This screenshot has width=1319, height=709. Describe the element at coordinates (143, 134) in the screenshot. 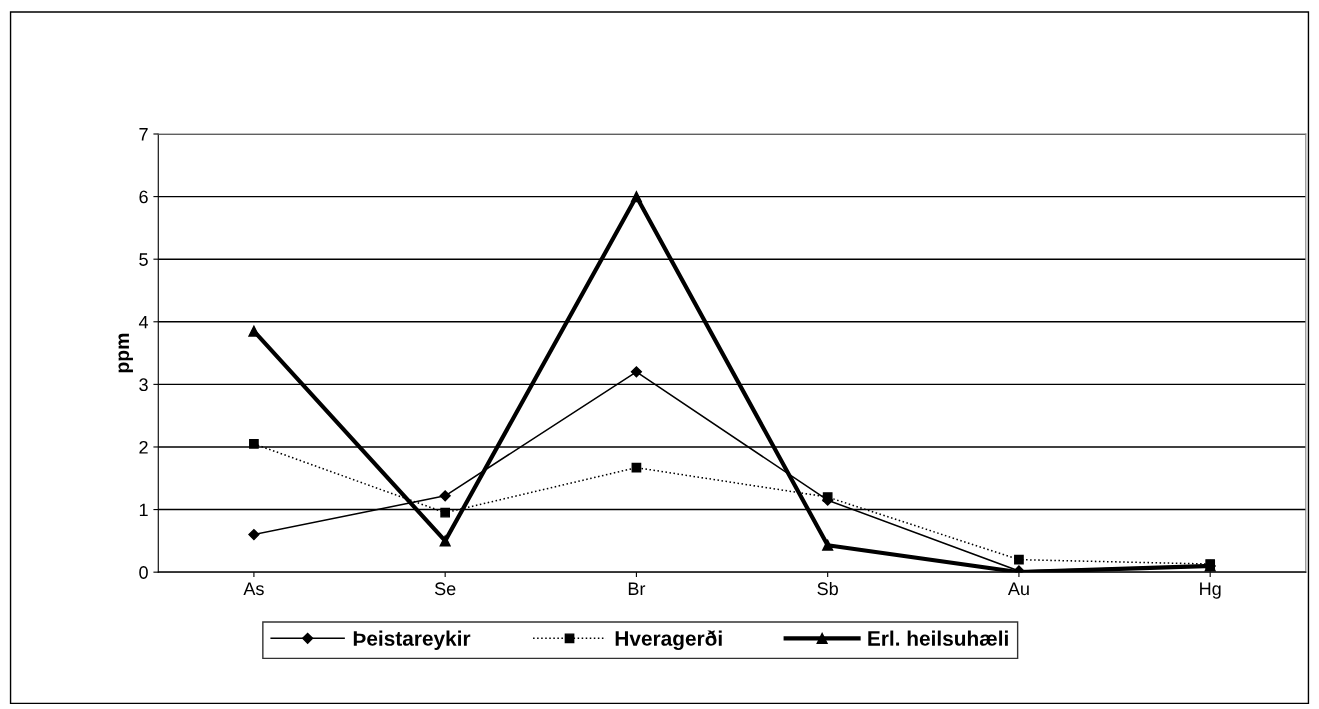

I see `y-tick-label: 7` at that location.